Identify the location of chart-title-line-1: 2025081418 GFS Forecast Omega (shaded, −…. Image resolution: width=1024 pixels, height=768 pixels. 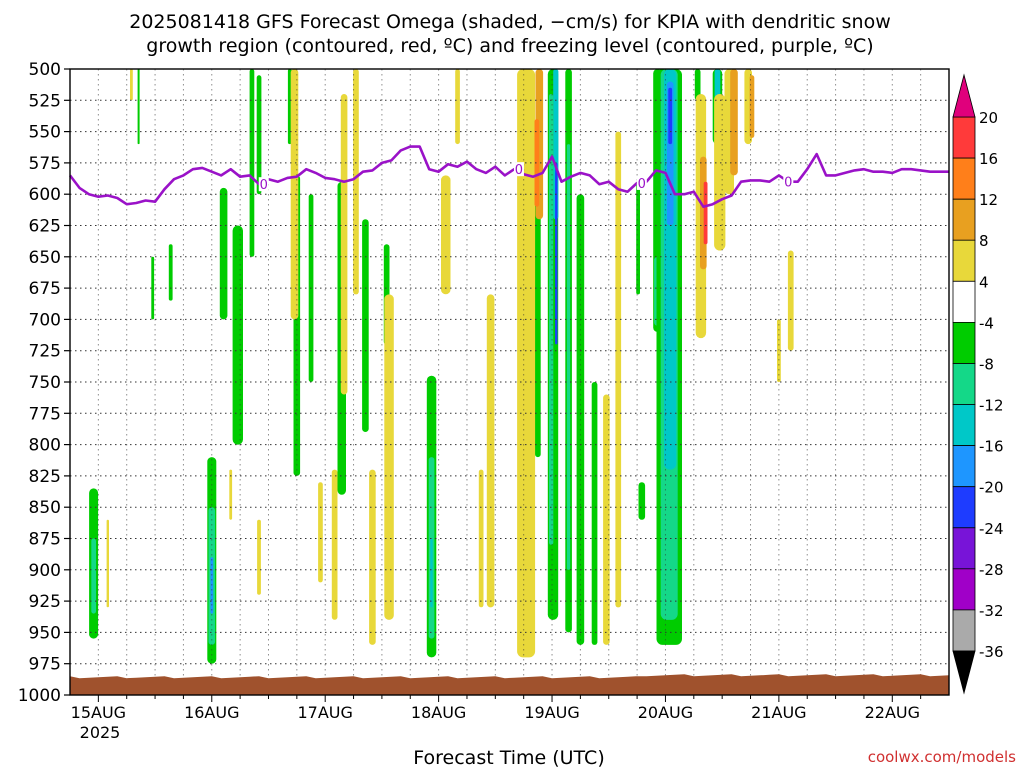
(510, 22).